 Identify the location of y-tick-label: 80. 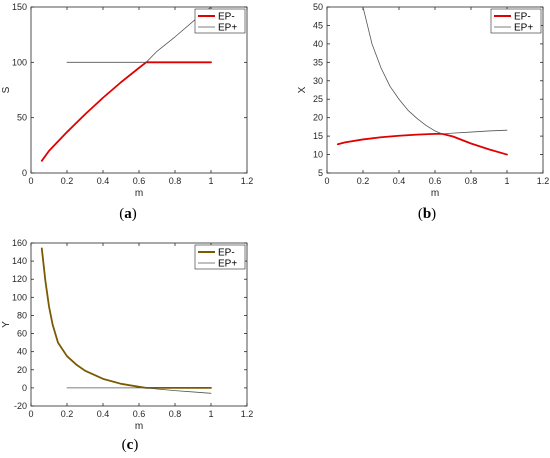
(22, 315).